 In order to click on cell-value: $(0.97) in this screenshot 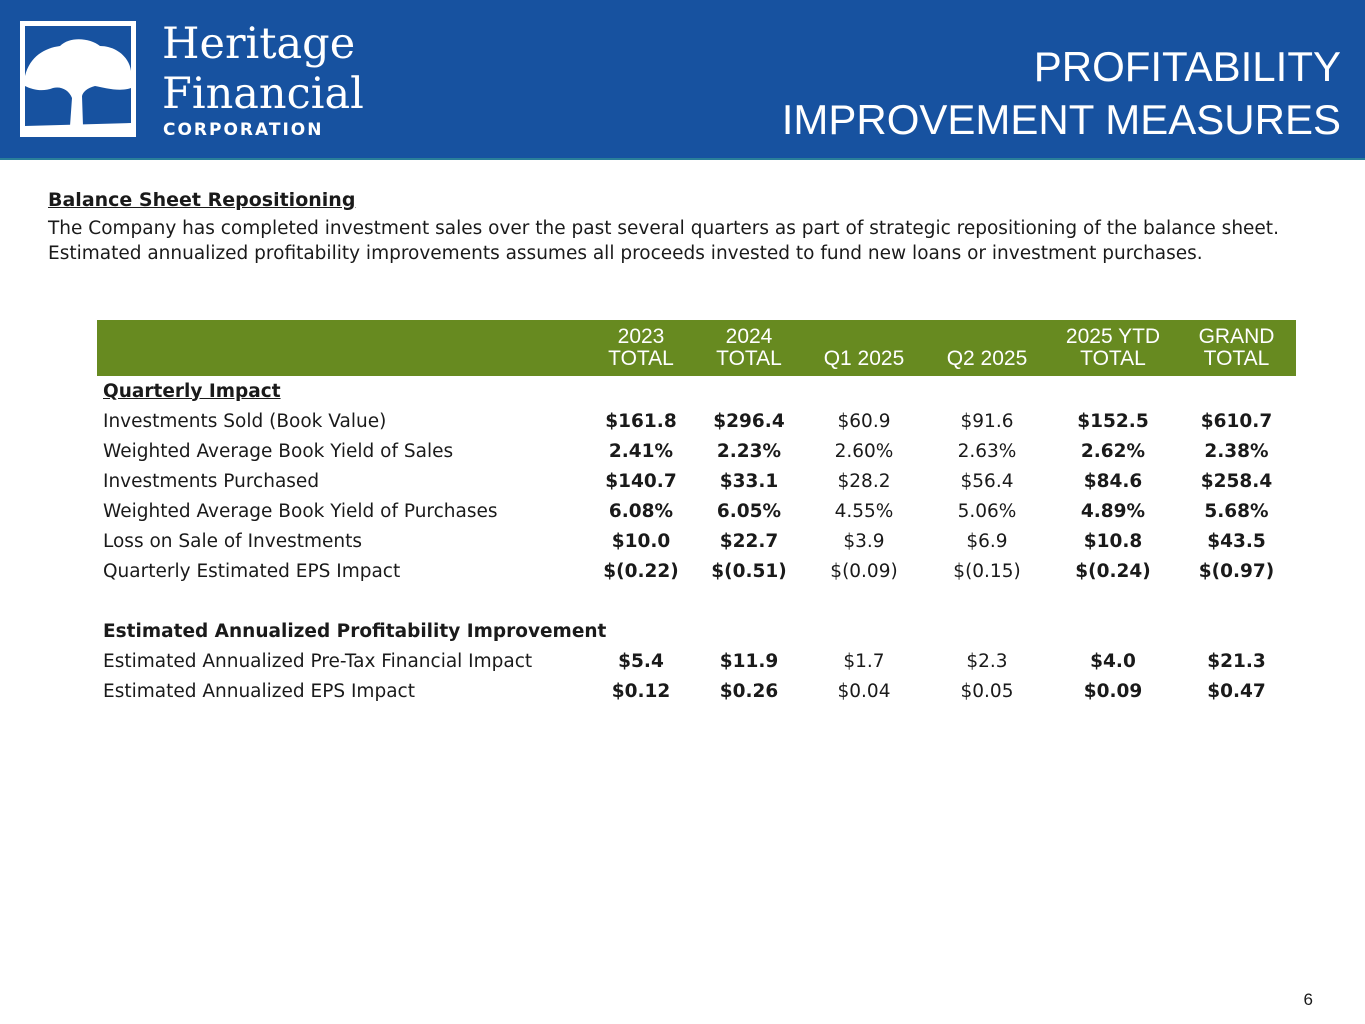, I will do `click(1236, 571)`.